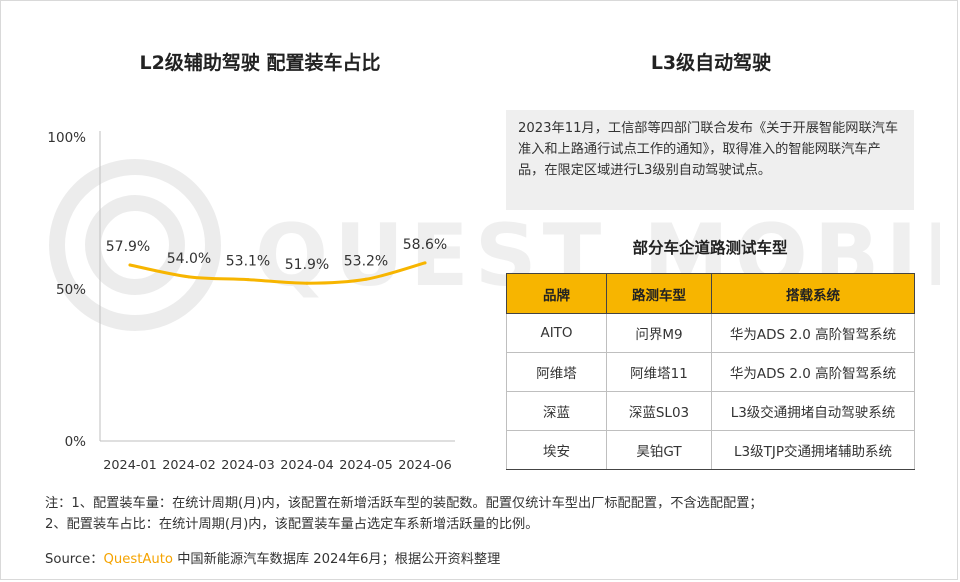 The width and height of the screenshot is (960, 582). I want to click on series-line, so click(277, 273).